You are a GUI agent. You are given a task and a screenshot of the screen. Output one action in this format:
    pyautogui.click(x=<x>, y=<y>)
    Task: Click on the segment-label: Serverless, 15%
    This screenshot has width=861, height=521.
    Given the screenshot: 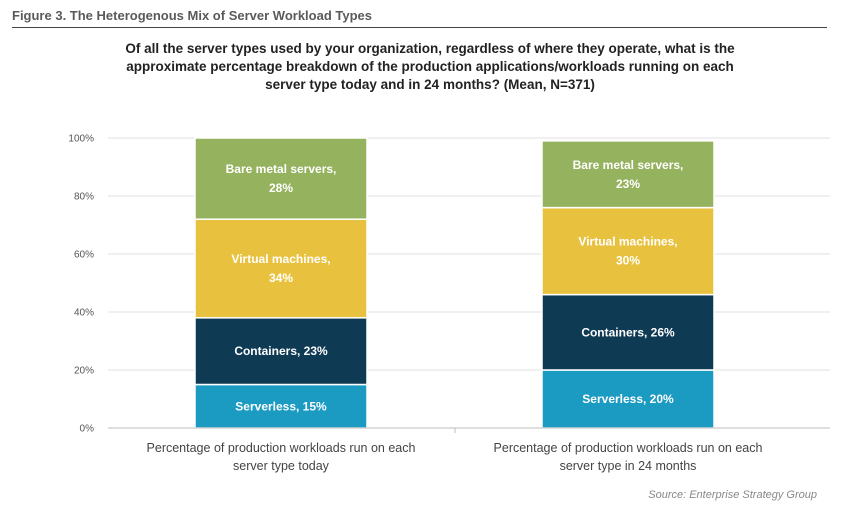 What is the action you would take?
    pyautogui.click(x=281, y=406)
    